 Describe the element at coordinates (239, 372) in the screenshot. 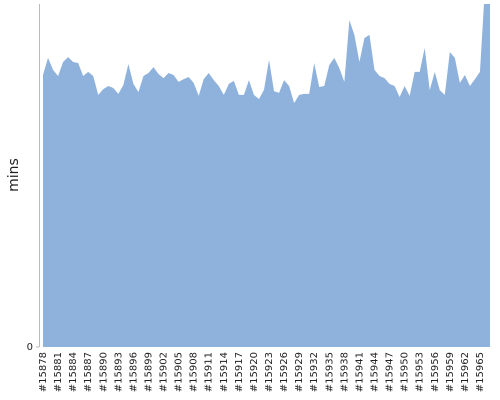

I see `x-tick-label: #15917` at that location.